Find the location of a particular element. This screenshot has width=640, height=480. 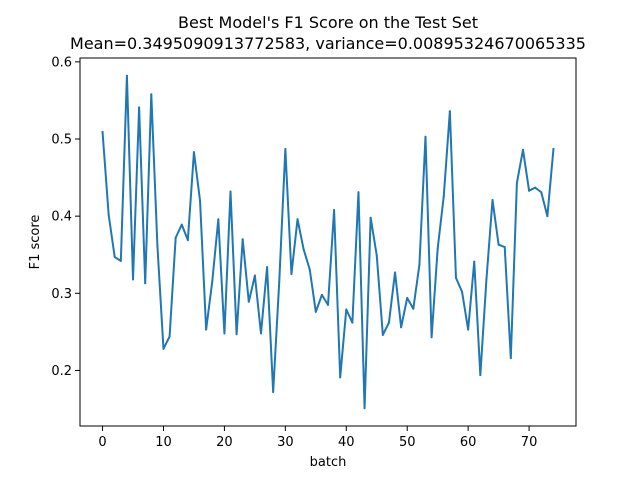

x-tick-label: 60 is located at coordinates (468, 442).